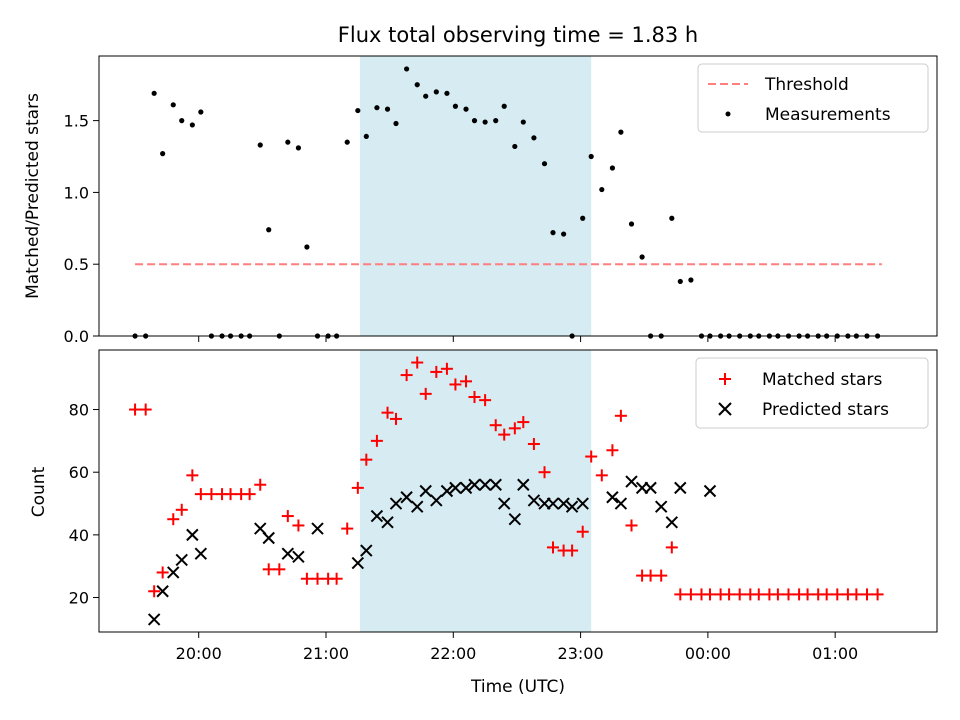 Image resolution: width=960 pixels, height=720 pixels. Describe the element at coordinates (806, 85) in the screenshot. I see `legend-threshold-label: Threshold` at that location.